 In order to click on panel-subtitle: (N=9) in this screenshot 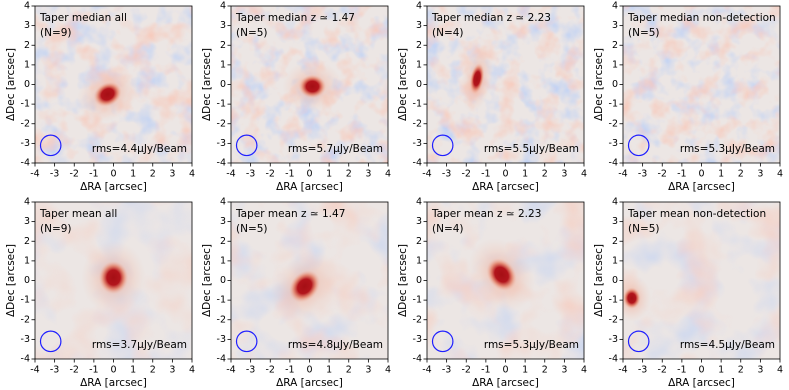, I will do `click(56, 229)`.